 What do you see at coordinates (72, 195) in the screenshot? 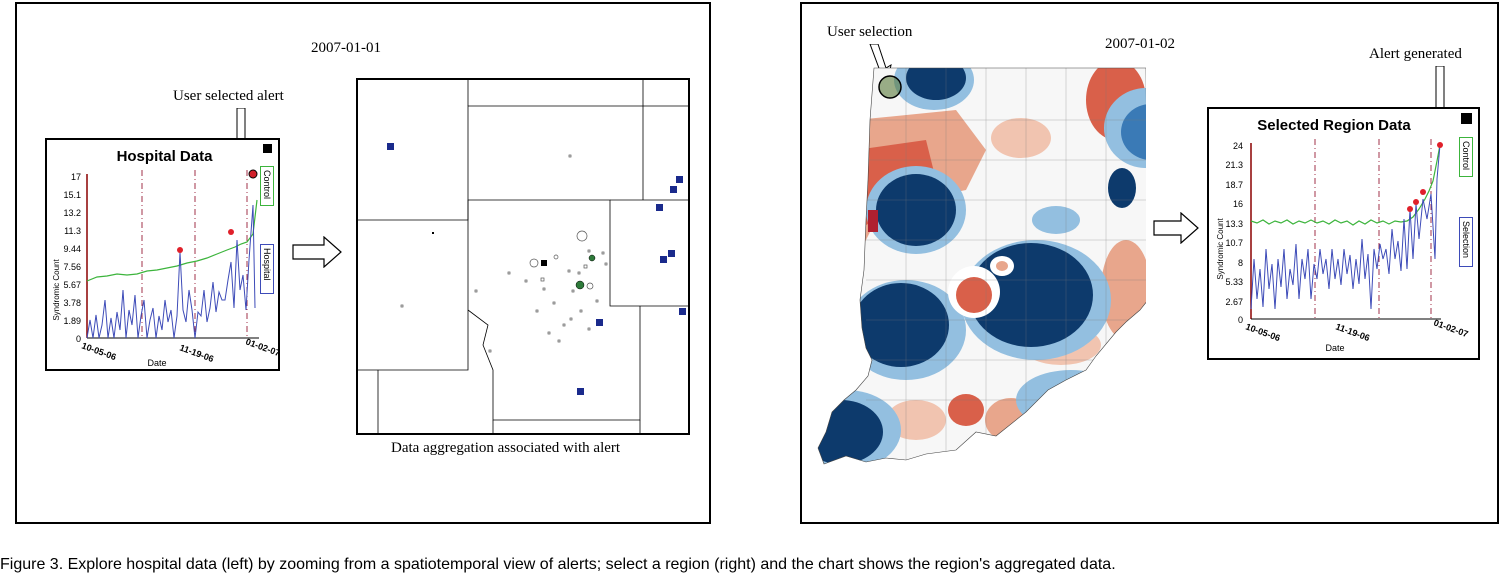
I see `hosp-ytick-1: 15.1` at bounding box center [72, 195].